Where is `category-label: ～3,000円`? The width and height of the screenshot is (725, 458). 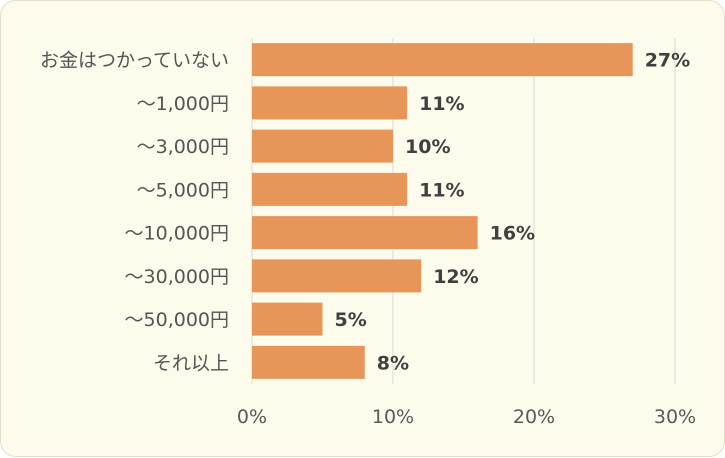
category-label: ～3,000円 is located at coordinates (183, 147).